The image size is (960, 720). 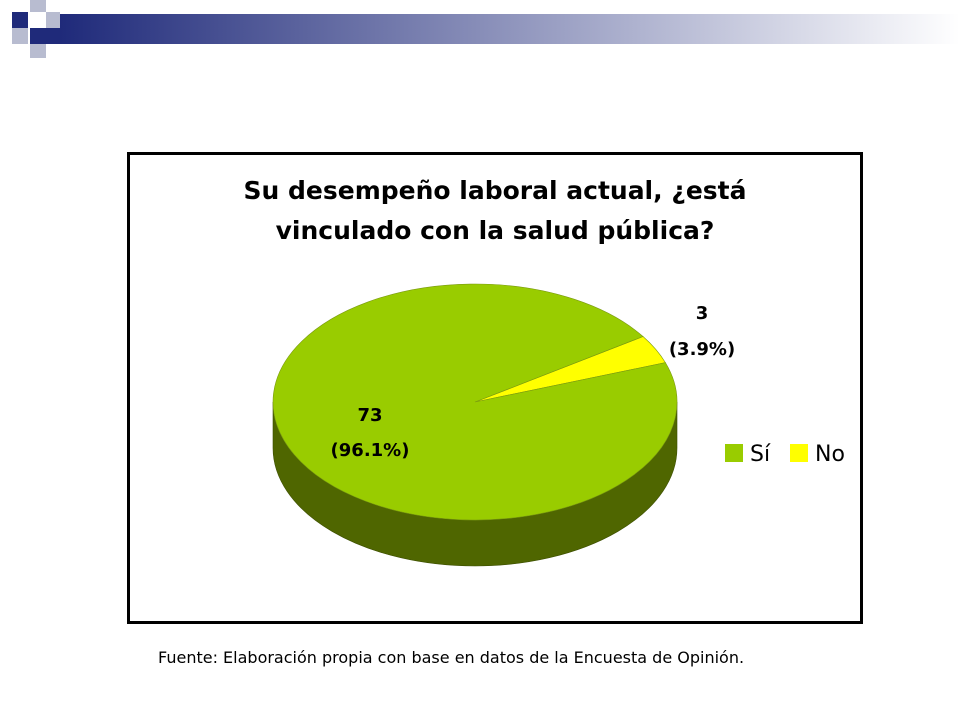 What do you see at coordinates (702, 349) in the screenshot?
I see `slice-label-no-percent: (3.9%)` at bounding box center [702, 349].